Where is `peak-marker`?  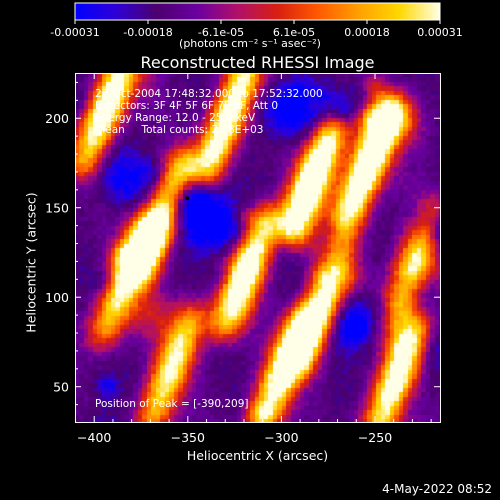
peak-marker is located at coordinates (187, 198).